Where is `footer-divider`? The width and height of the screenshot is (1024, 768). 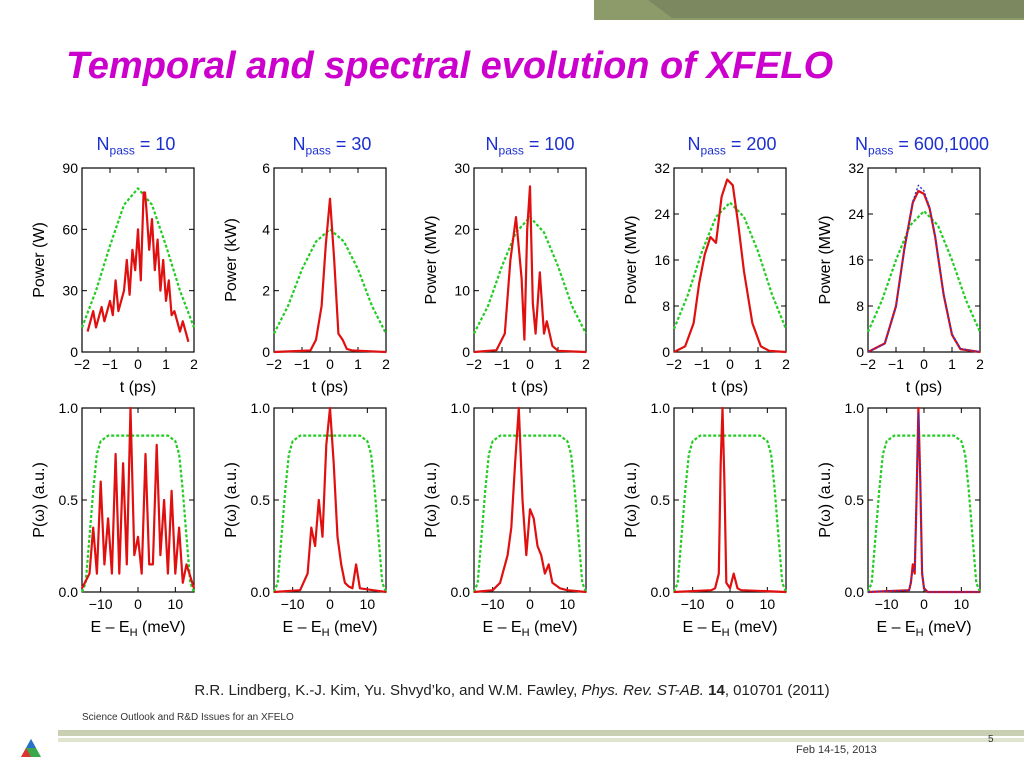
footer-divider is located at coordinates (541, 733).